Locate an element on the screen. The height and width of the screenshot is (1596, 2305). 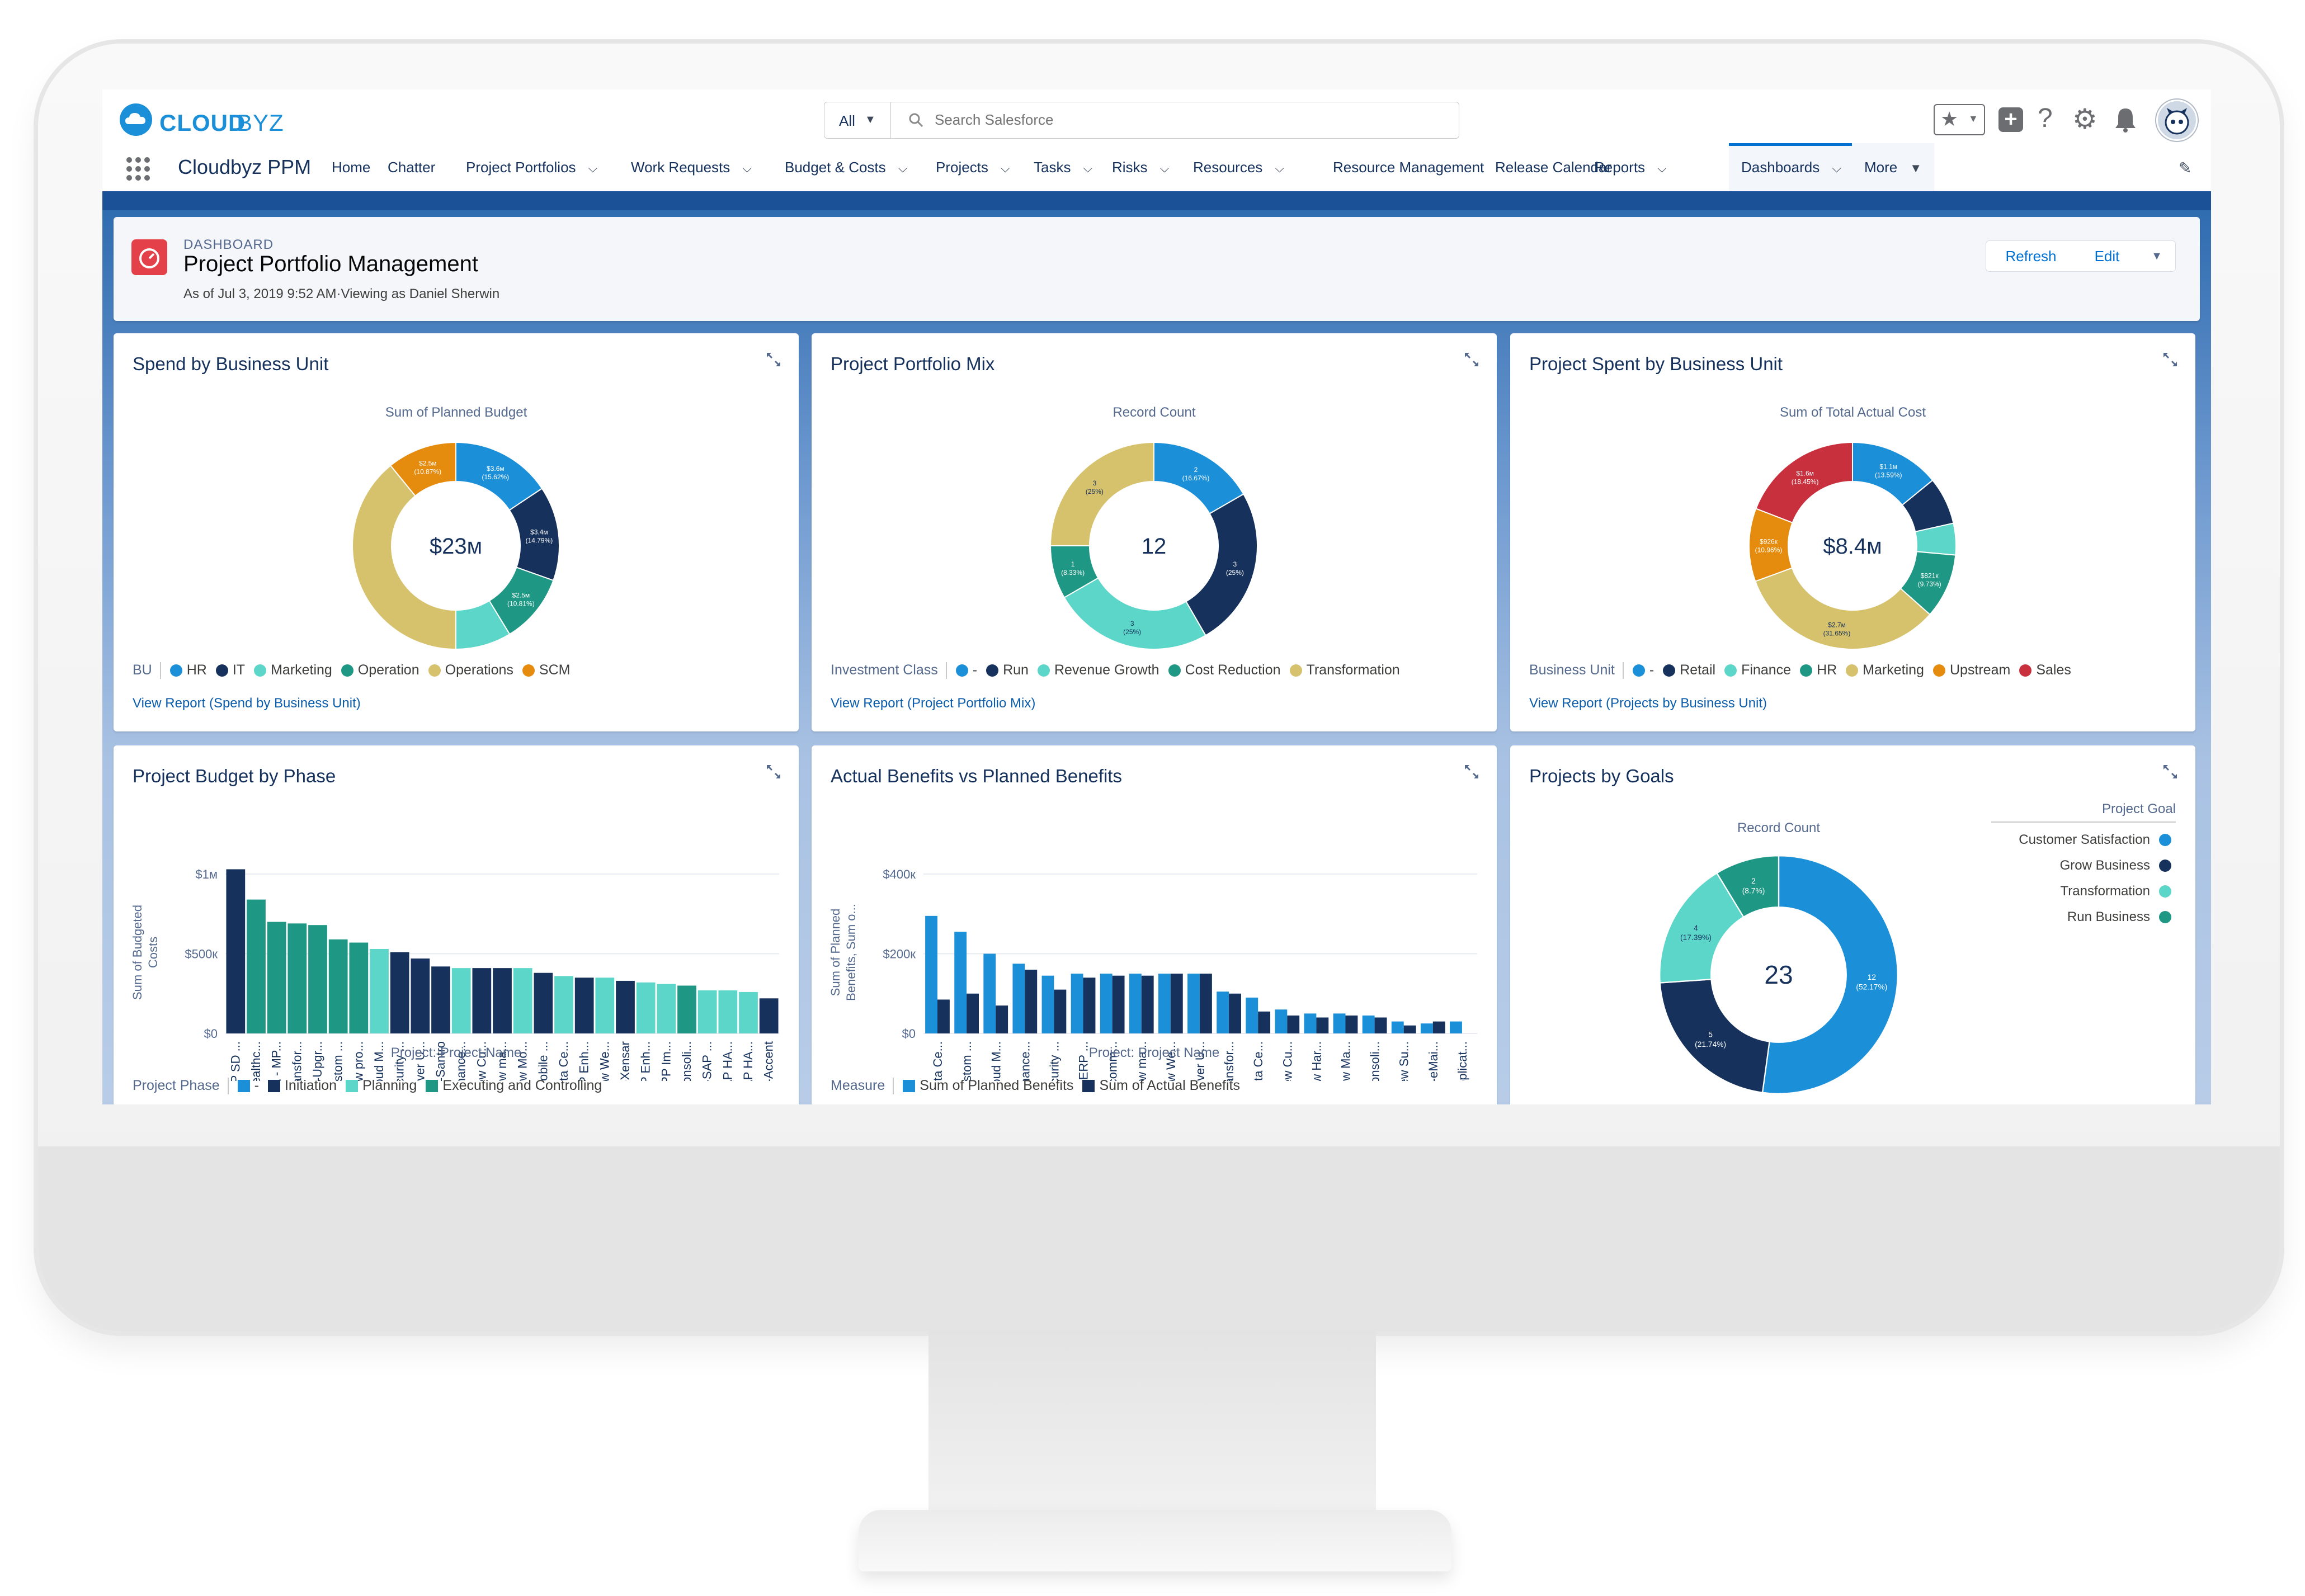
edit-nav-pencil-icon: ✎ is located at coordinates (2185, 168).